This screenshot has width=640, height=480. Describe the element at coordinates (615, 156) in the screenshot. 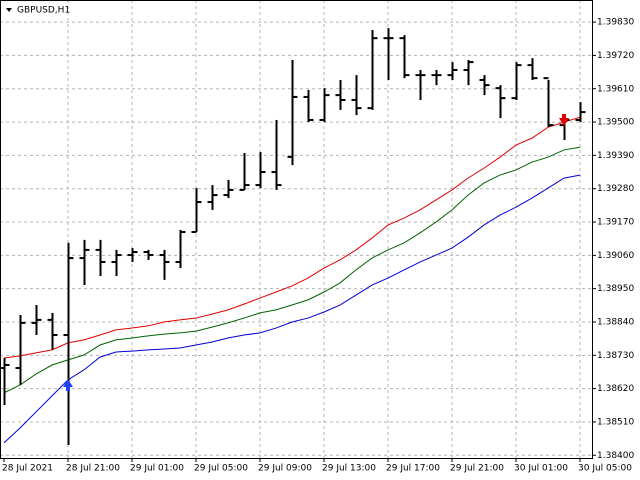

I see `y-tick-label: 1.39390` at that location.